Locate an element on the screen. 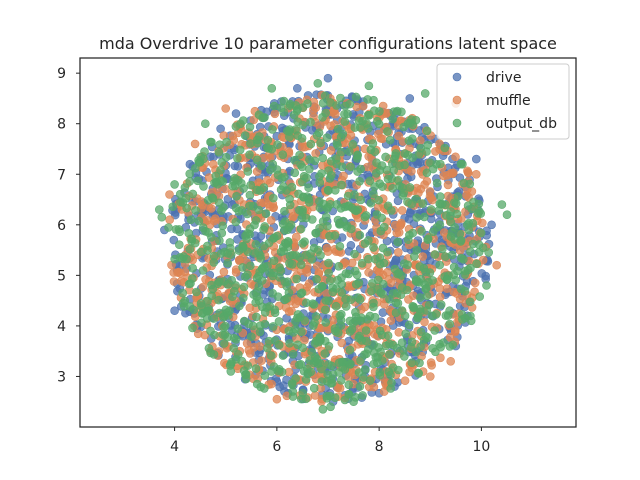 The width and height of the screenshot is (640, 480). legend: drive muffle output_db is located at coordinates (503, 101).